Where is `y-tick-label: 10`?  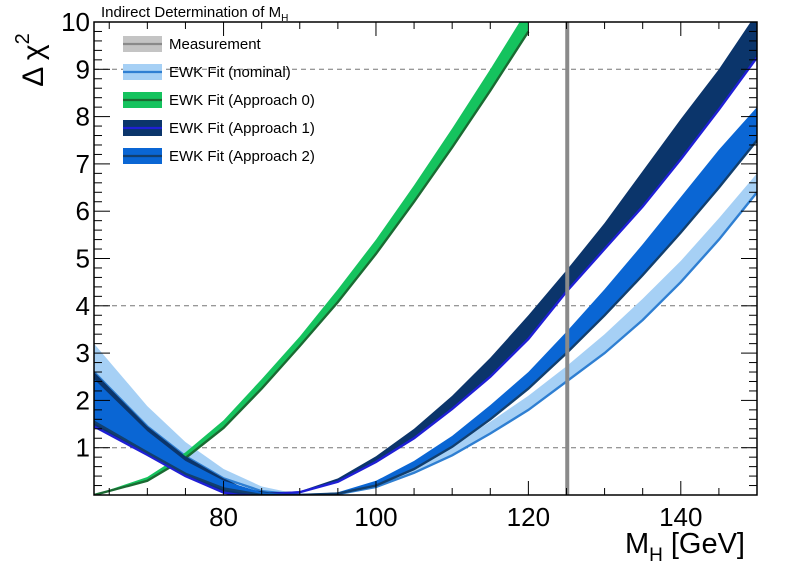
y-tick-label: 10 is located at coordinates (75, 22).